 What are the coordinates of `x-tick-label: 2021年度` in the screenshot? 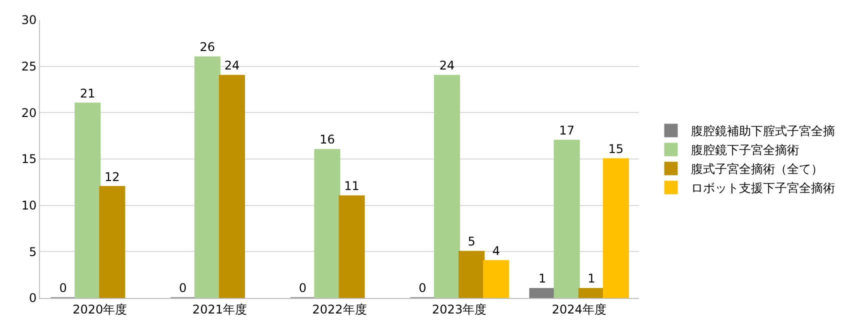 It's located at (219, 309).